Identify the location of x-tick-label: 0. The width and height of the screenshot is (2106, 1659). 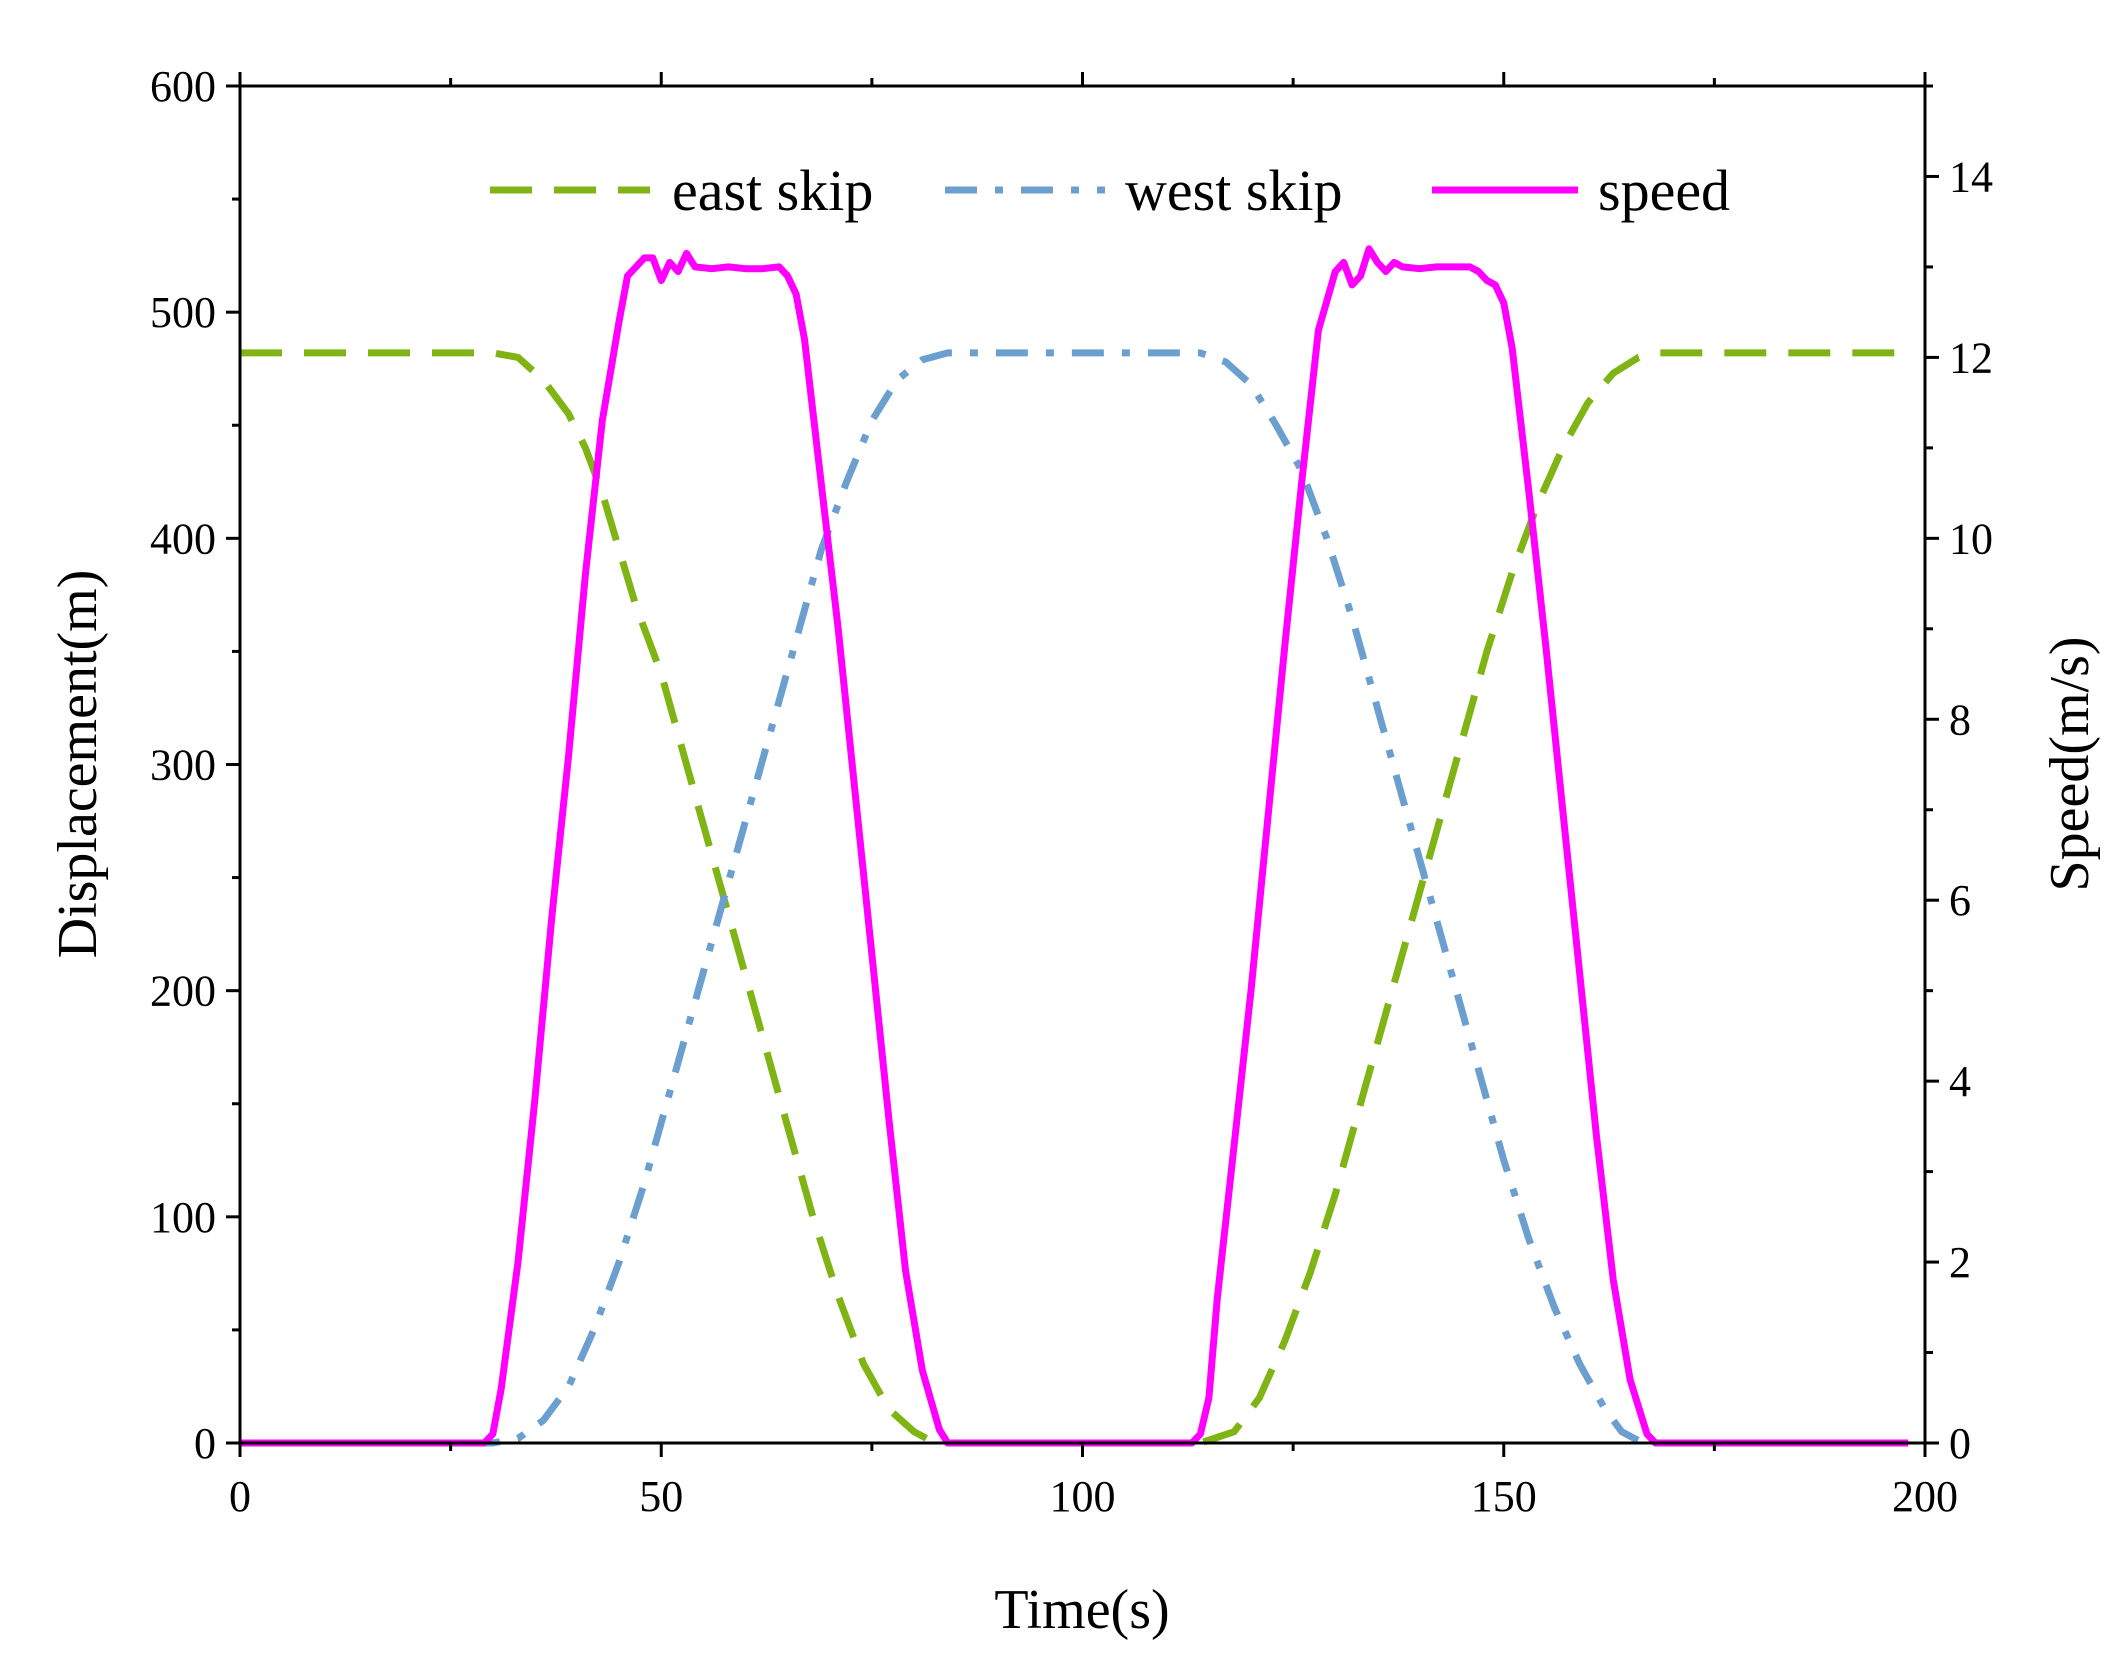
(240, 1496).